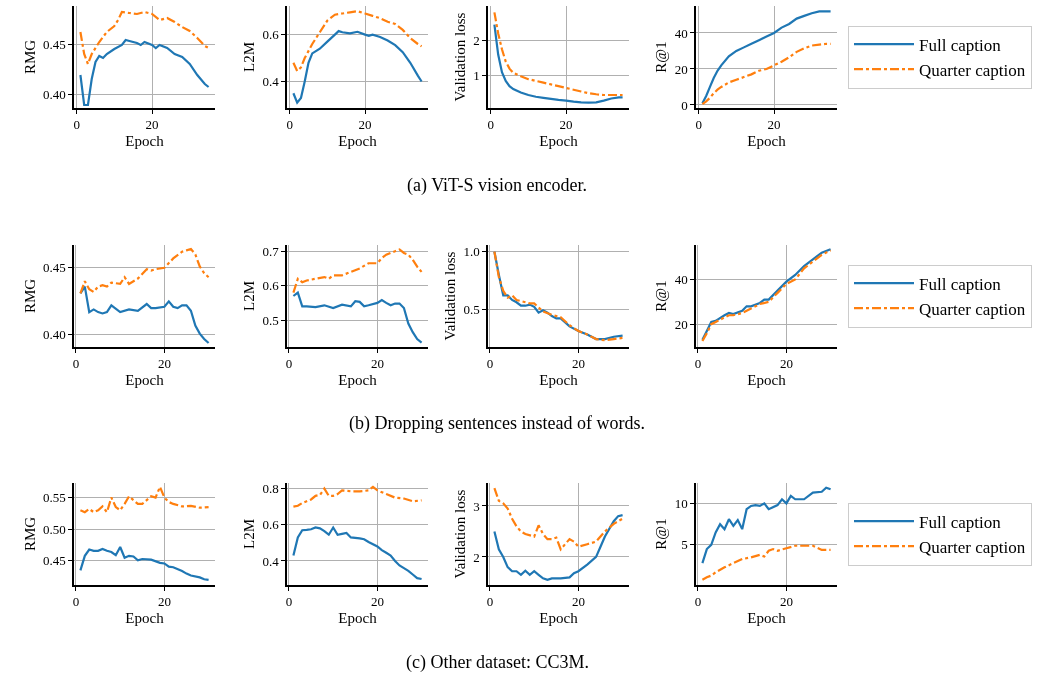 The height and width of the screenshot is (677, 1057). I want to click on y-tick-label: 0.7, so click(271, 251).